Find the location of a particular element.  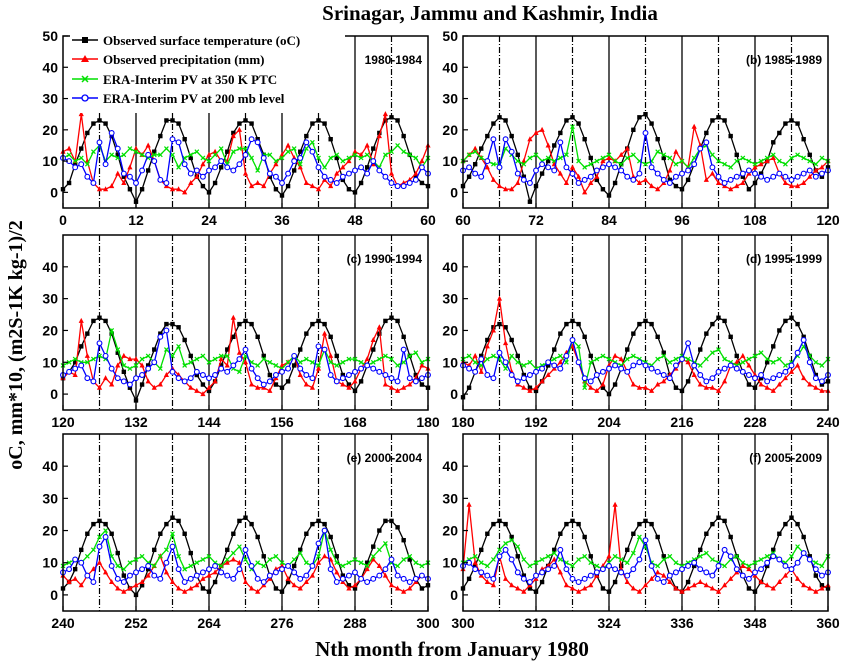

chart-panel-1: 0 10 20 30 40 50 0 12 24 36 48 60 1980-1984 is located at coordinates (239, 128).